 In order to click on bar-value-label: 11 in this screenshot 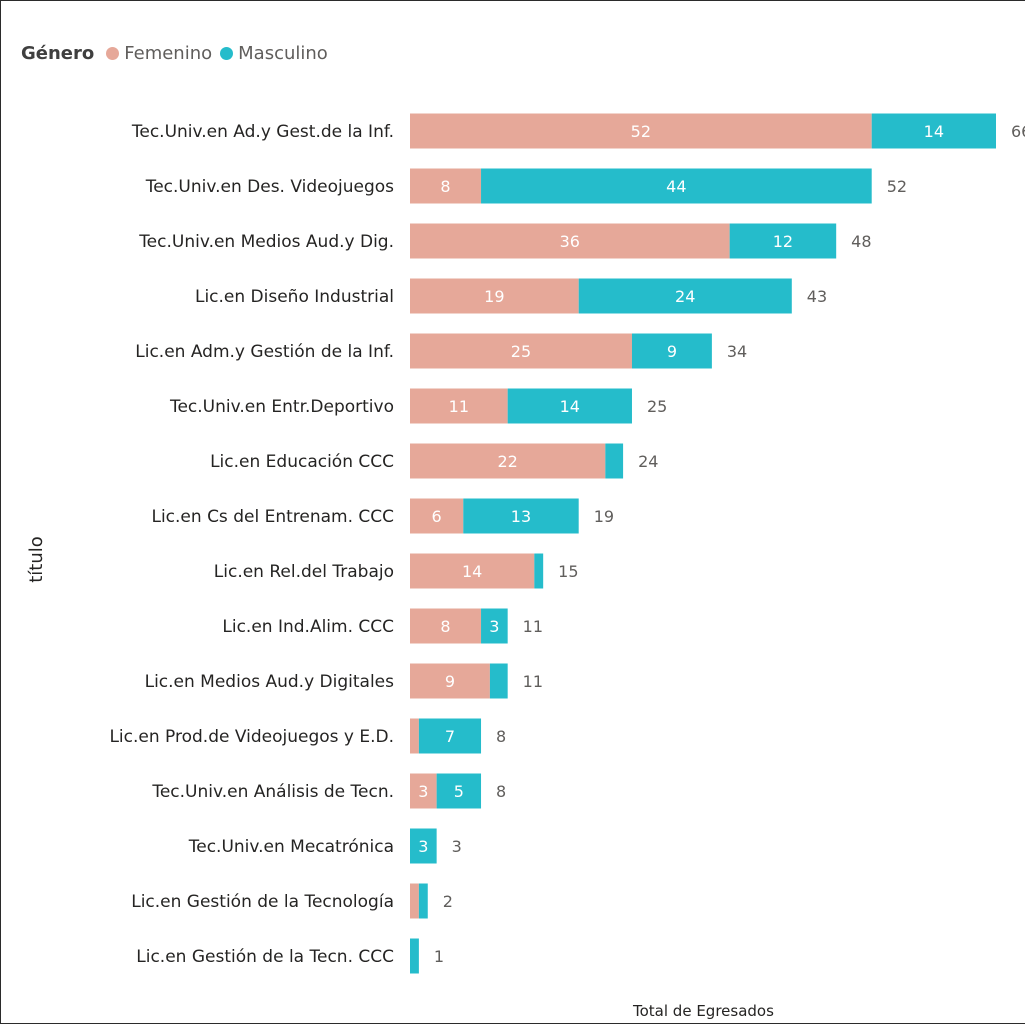, I will do `click(459, 406)`.